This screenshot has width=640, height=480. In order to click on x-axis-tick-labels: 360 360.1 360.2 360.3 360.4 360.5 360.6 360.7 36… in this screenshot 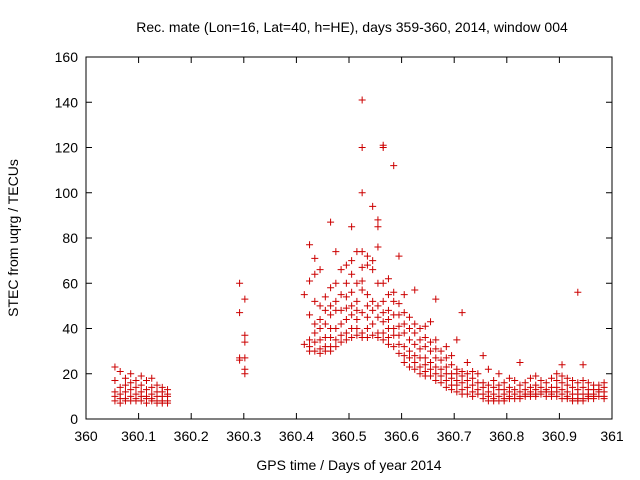, I will do `click(349, 436)`.